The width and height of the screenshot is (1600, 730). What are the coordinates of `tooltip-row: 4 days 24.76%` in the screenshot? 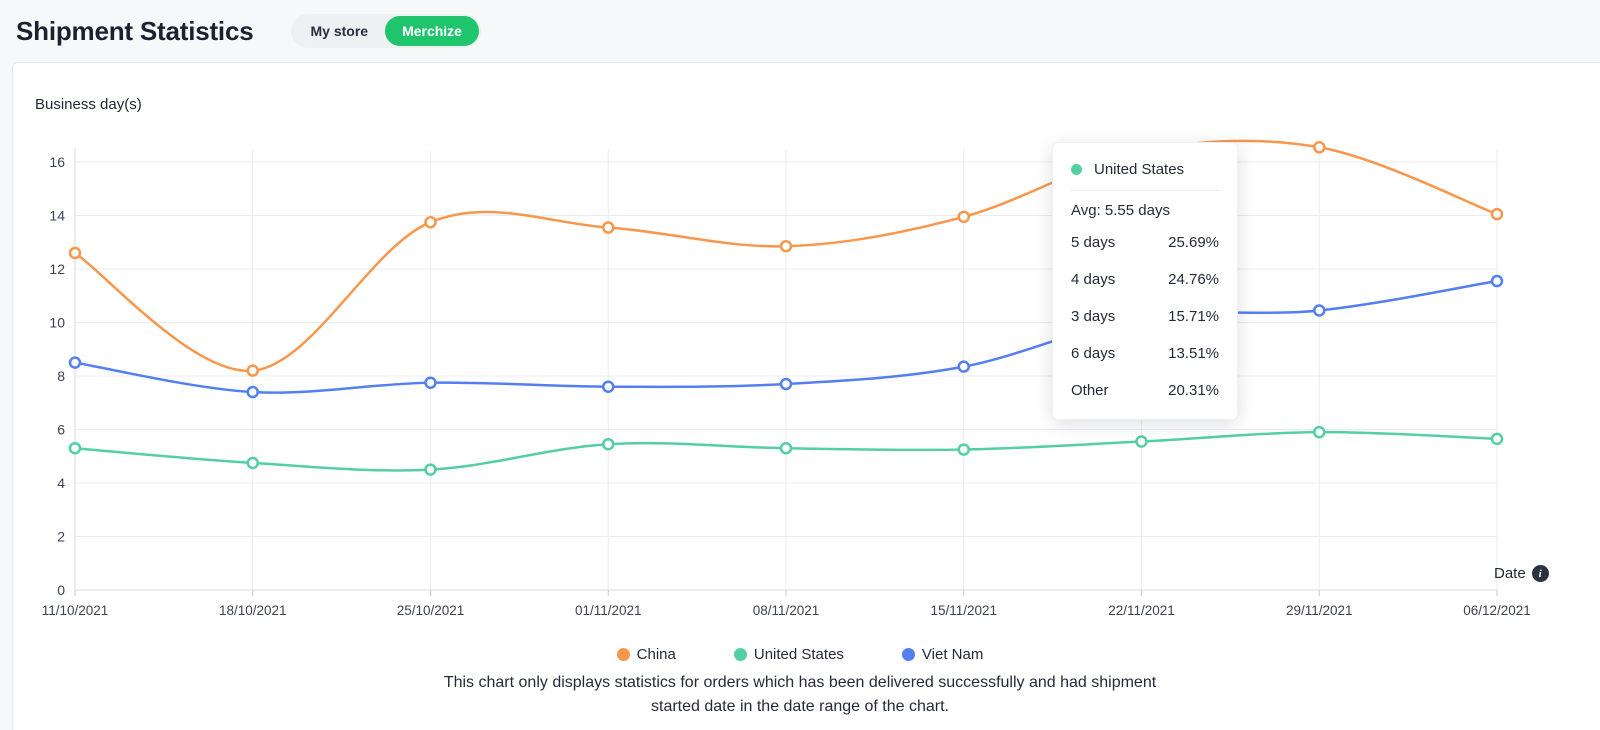 It's located at (1145, 279).